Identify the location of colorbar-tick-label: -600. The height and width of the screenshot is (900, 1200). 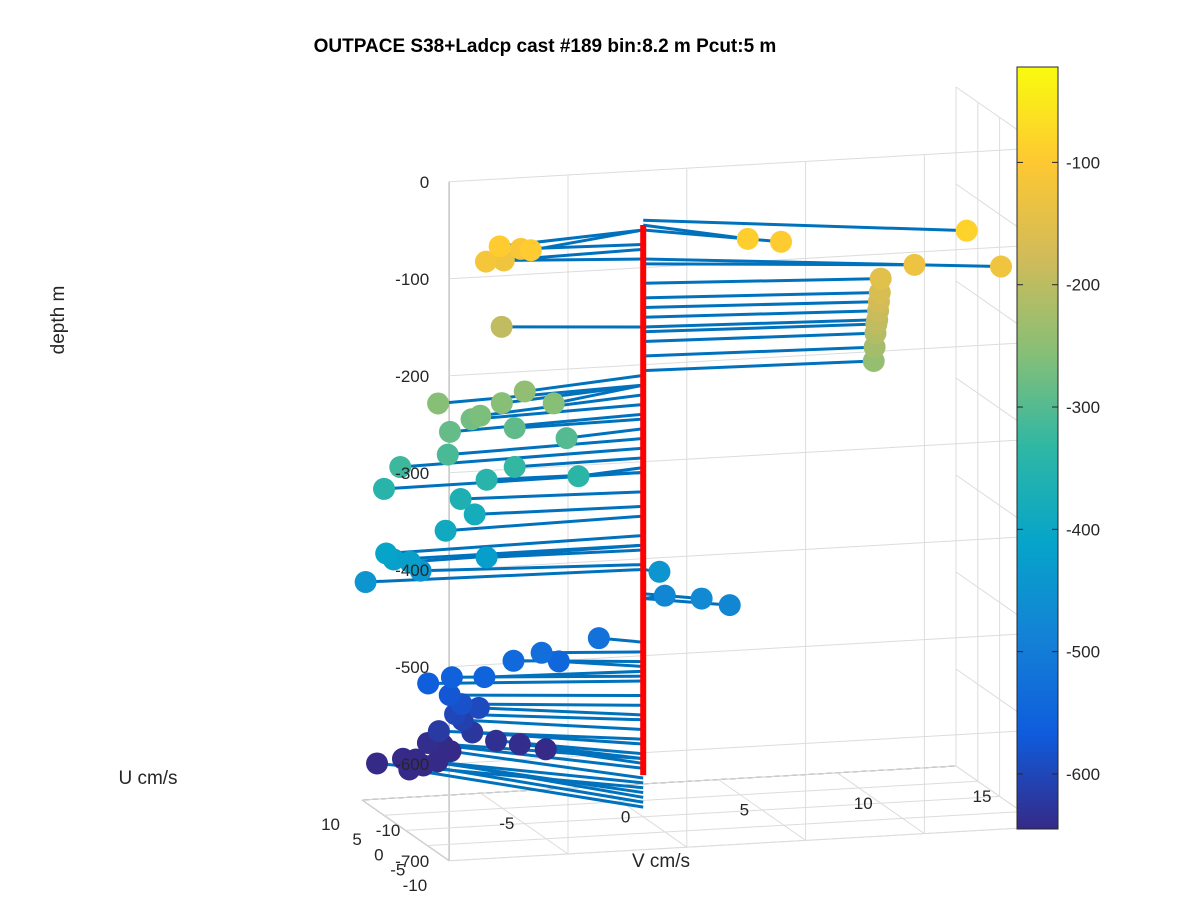
(1083, 774).